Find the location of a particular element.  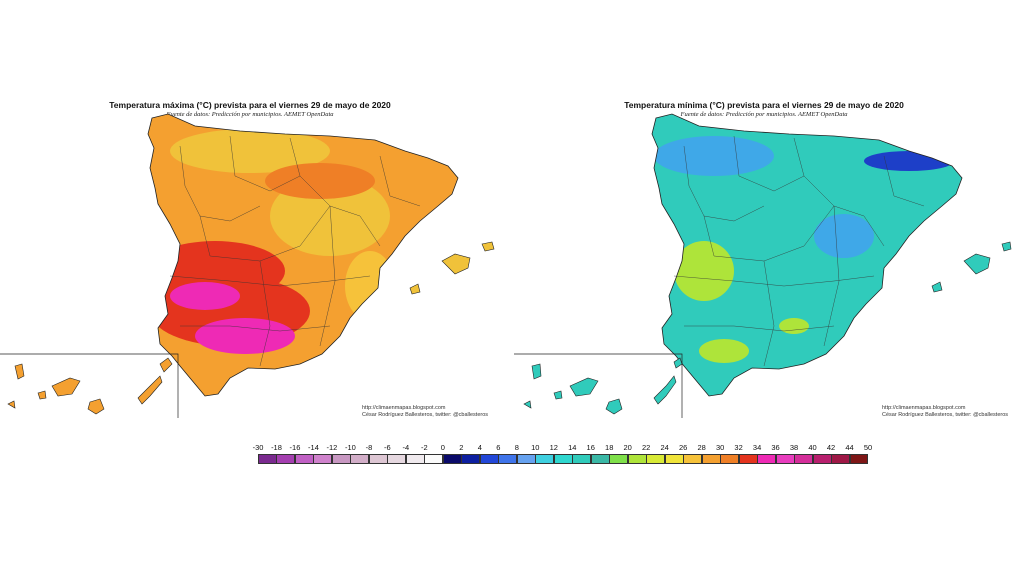

legend-label: 6 is located at coordinates (498, 447).